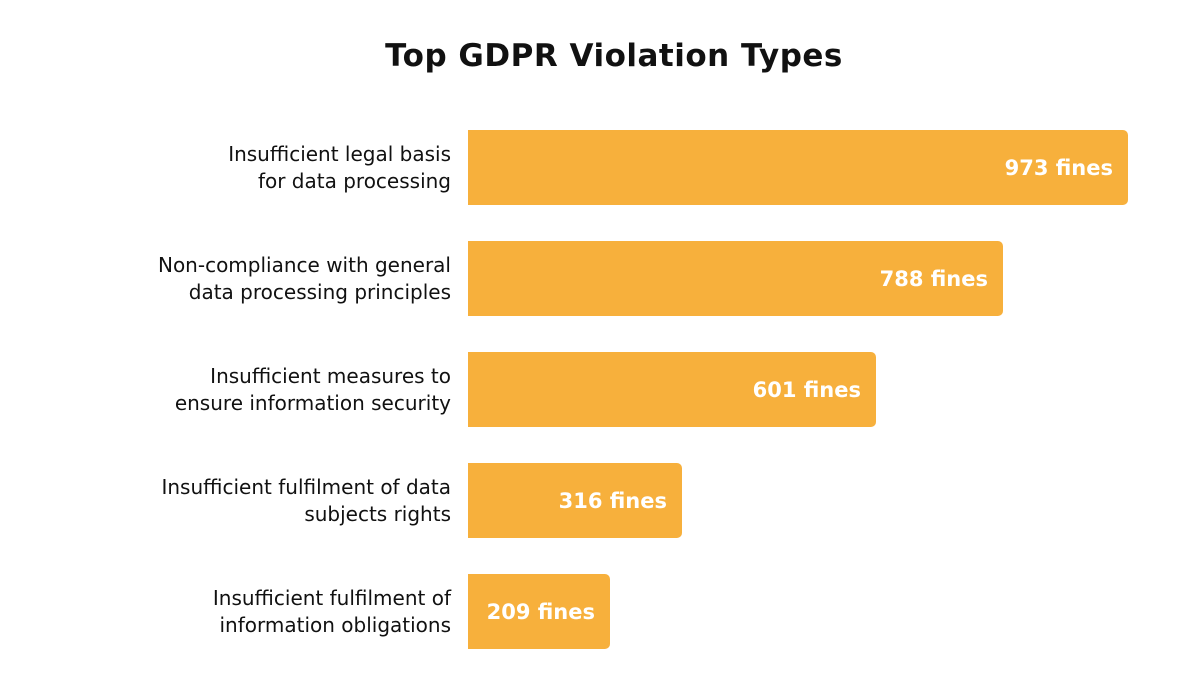 Image resolution: width=1200 pixels, height=700 pixels. What do you see at coordinates (304, 264) in the screenshot?
I see `category-label-line: Non-compliance with general` at bounding box center [304, 264].